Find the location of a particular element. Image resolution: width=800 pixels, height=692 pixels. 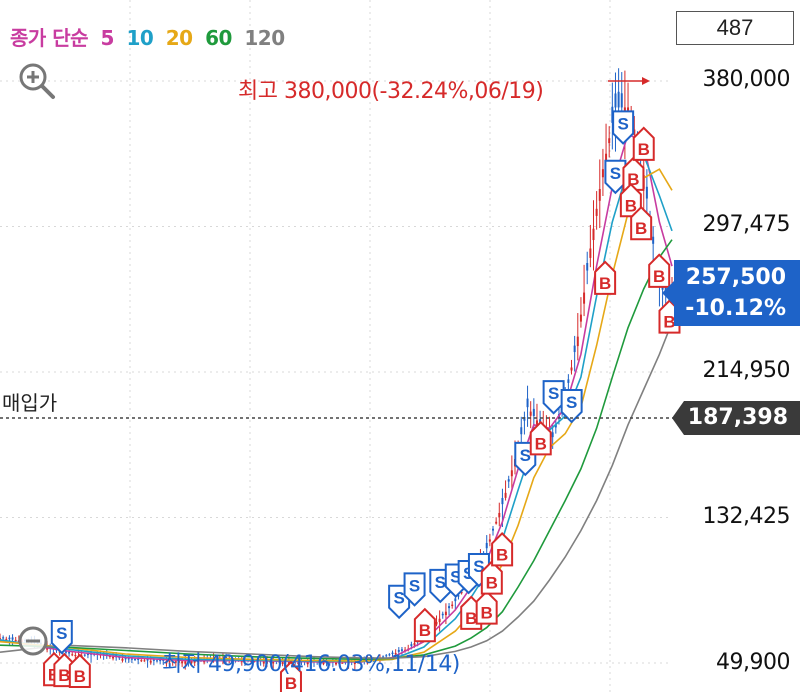

legend-ma20: 20 is located at coordinates (179, 38).